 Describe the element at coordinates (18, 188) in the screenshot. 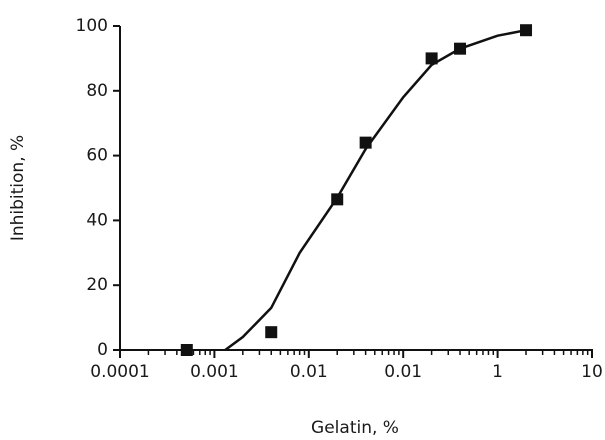

I see `y-axis-label: Inhibition, %` at that location.